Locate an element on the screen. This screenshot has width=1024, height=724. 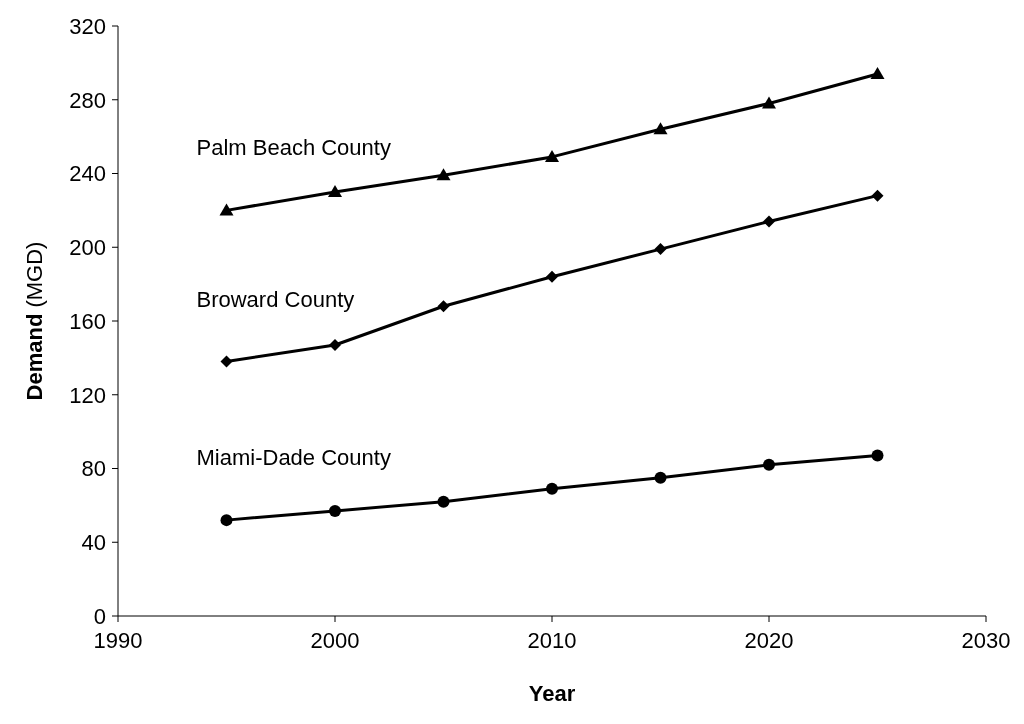
x-tick-label: 2030 is located at coordinates (986, 640).